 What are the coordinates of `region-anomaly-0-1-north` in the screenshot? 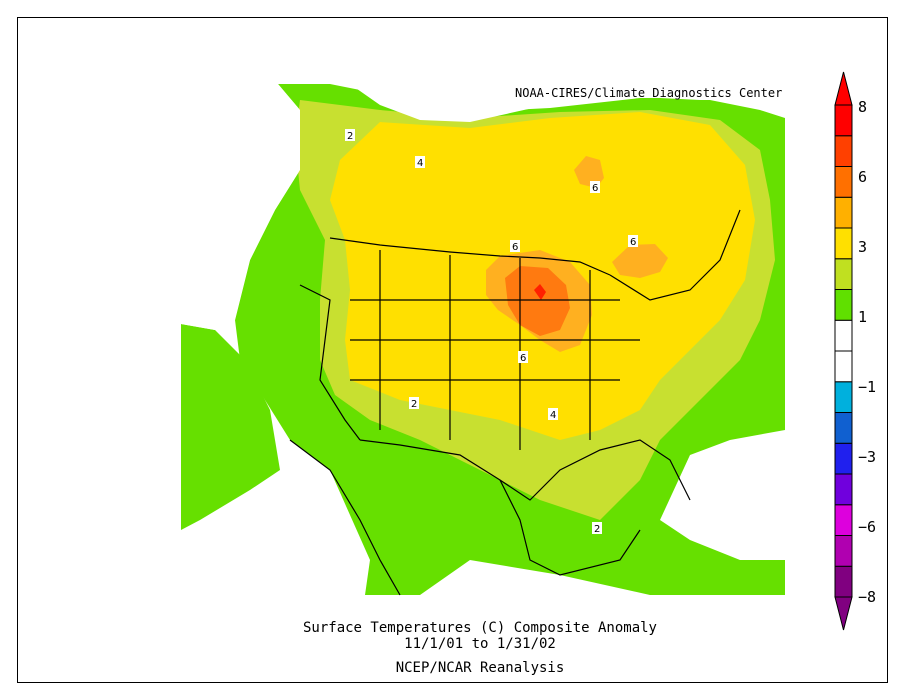 It's located at (565, 103).